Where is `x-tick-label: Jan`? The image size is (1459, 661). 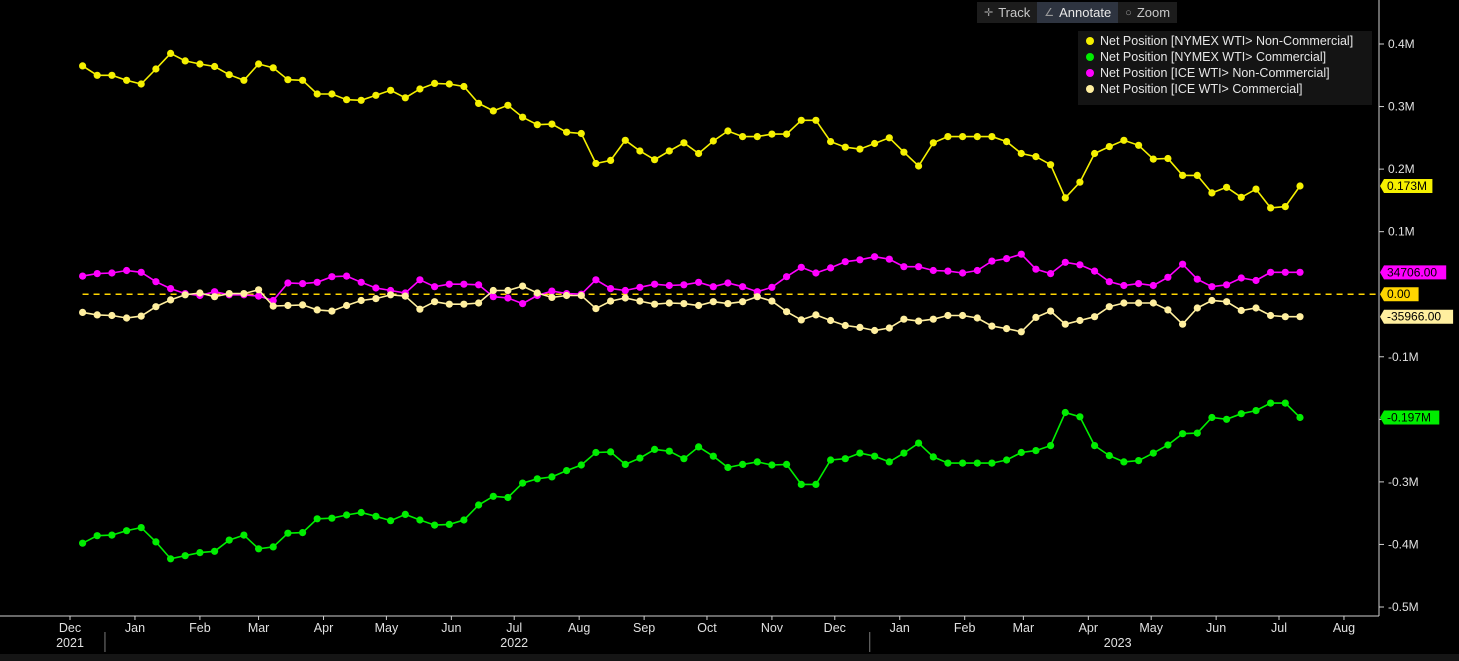
x-tick-label: Jan is located at coordinates (900, 628).